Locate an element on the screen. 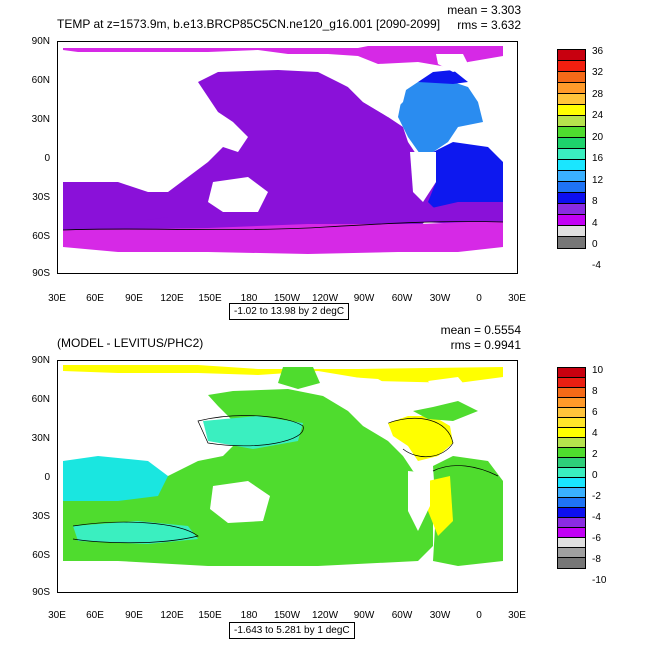 The height and width of the screenshot is (647, 647). rms-label: rms = 0.9941 is located at coordinates (485, 345).